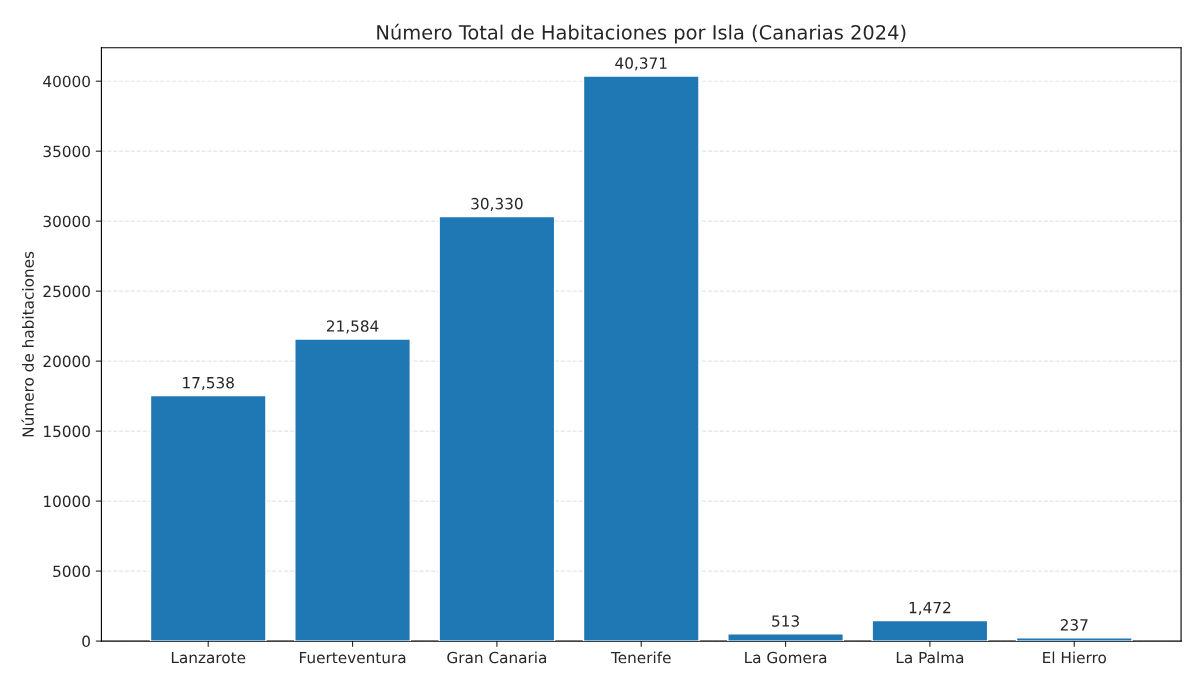 The height and width of the screenshot is (682, 1193). I want to click on chart-title: Número Total de Habitaciones por Isla (Canarias 2024), so click(641, 33).